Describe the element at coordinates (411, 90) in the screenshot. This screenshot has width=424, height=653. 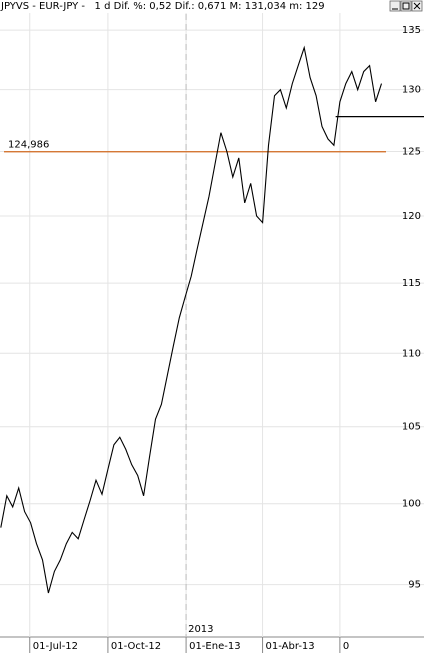
I see `y-tick-label: 130` at that location.